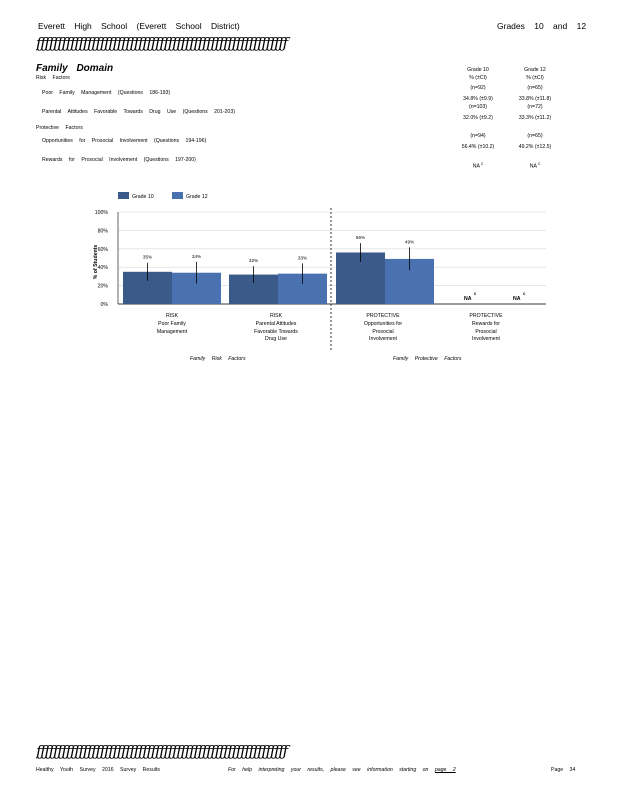  Describe the element at coordinates (103, 231) in the screenshot. I see `y-tick-label: 80%` at that location.